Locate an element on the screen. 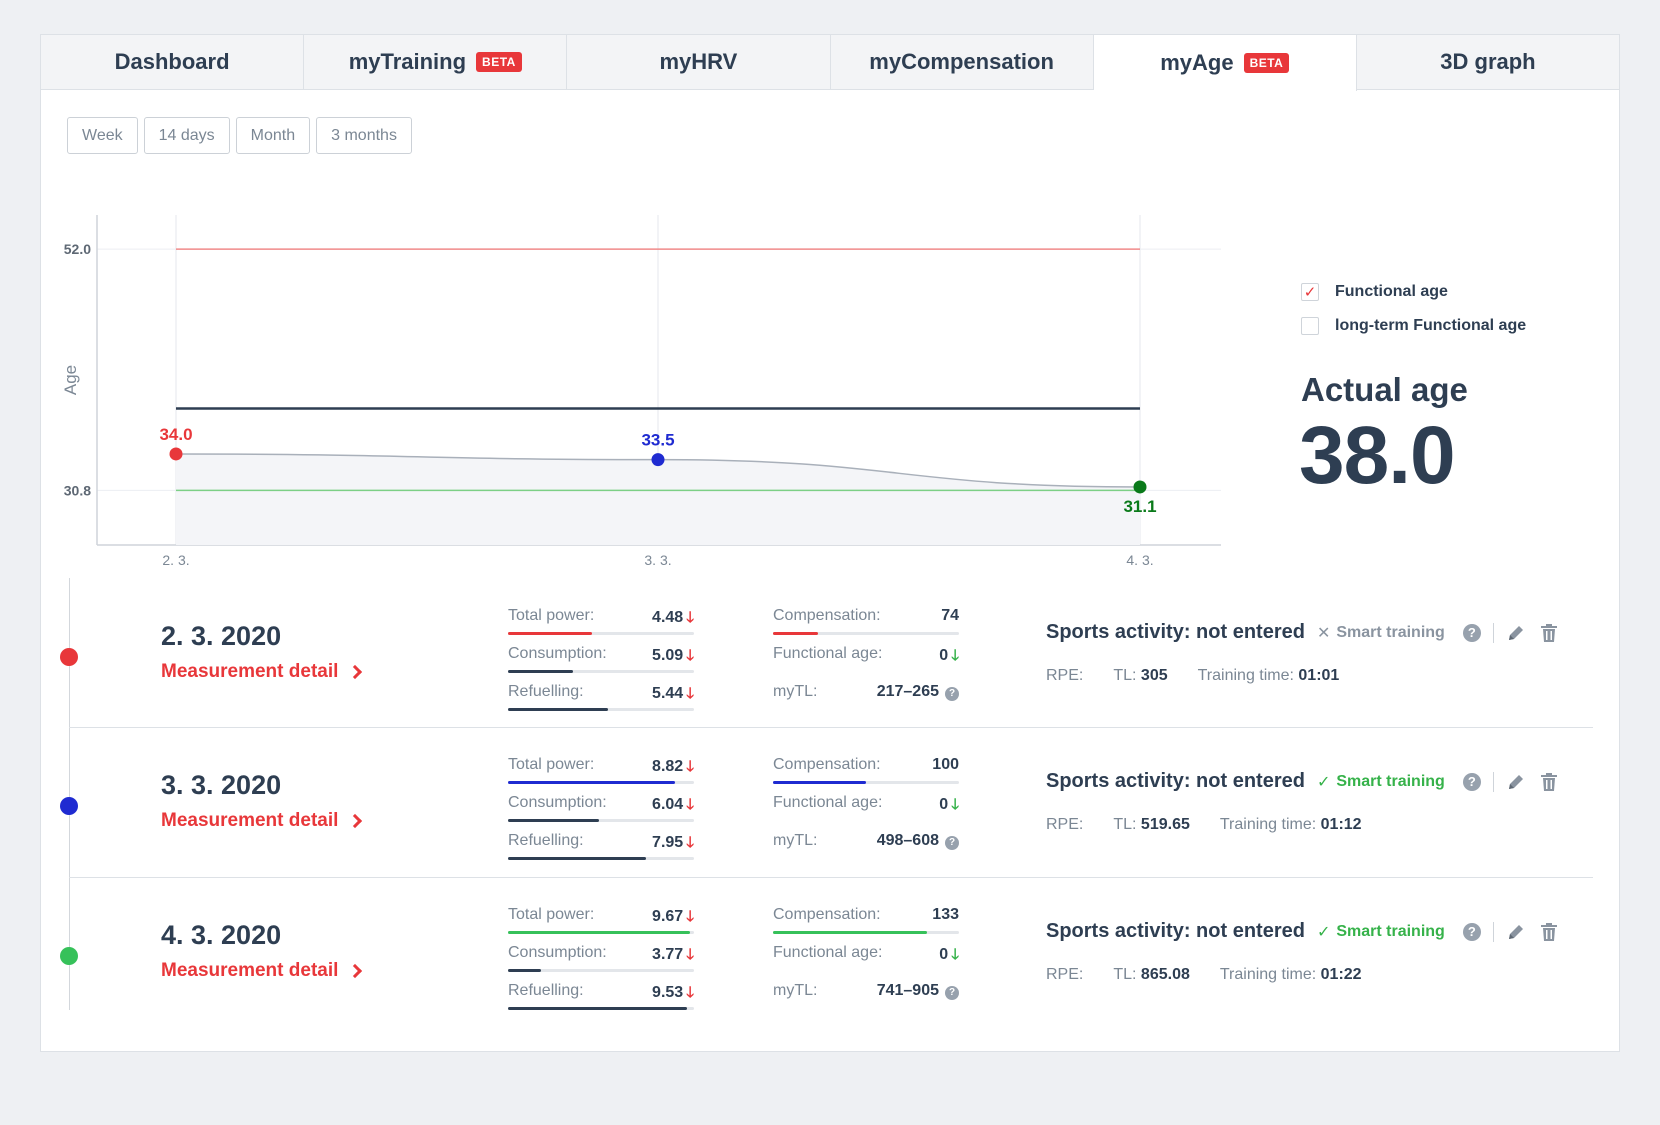 The height and width of the screenshot is (1125, 1660). period-week-button: Week is located at coordinates (102, 135).